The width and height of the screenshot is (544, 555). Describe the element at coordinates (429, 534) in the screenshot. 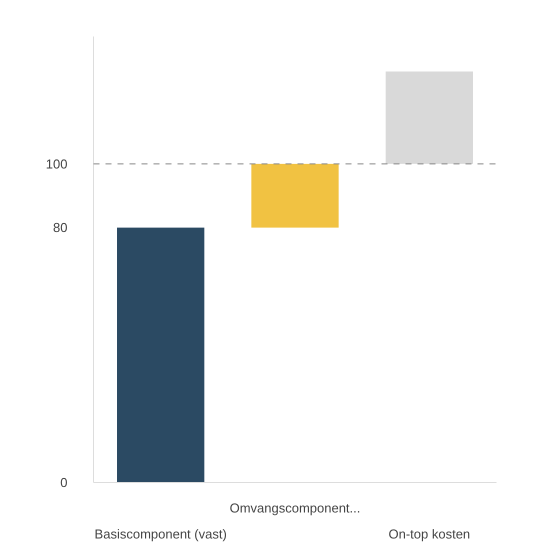

I see `x-tick-label: On-top kosten` at that location.